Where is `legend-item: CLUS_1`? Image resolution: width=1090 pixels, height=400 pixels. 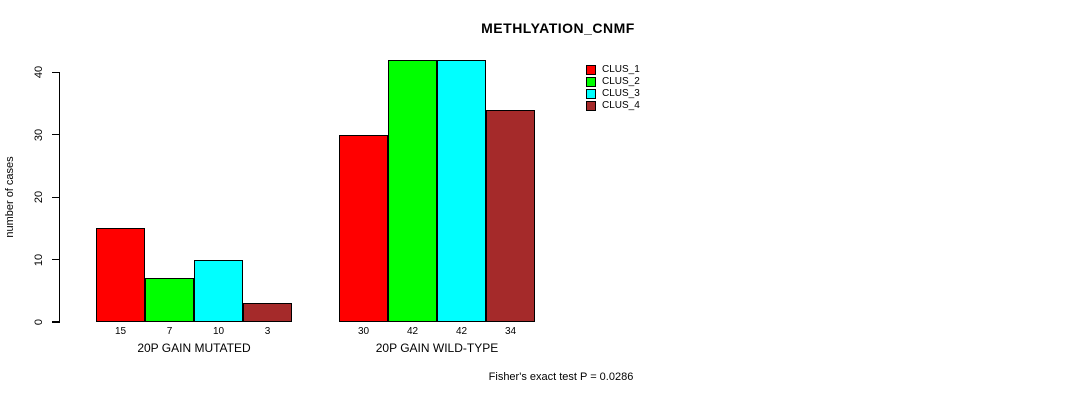
legend-item: CLUS_1 is located at coordinates (613, 70).